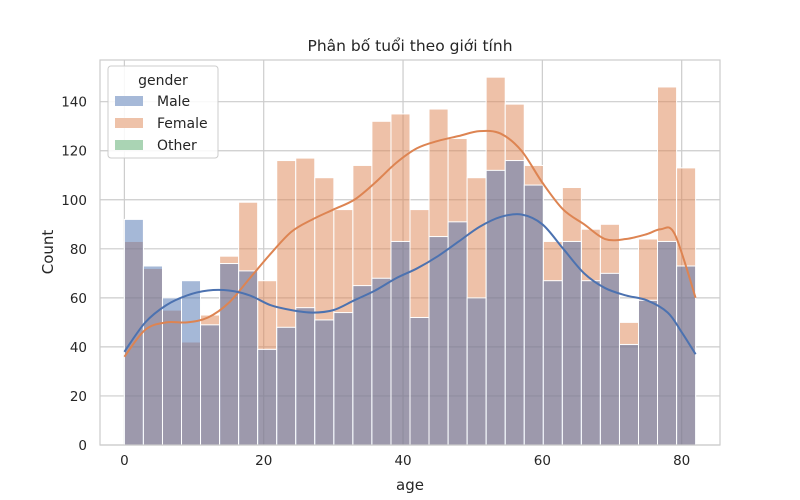 The width and height of the screenshot is (800, 500). What do you see at coordinates (263, 461) in the screenshot?
I see `x-tick-label: 20` at bounding box center [263, 461].